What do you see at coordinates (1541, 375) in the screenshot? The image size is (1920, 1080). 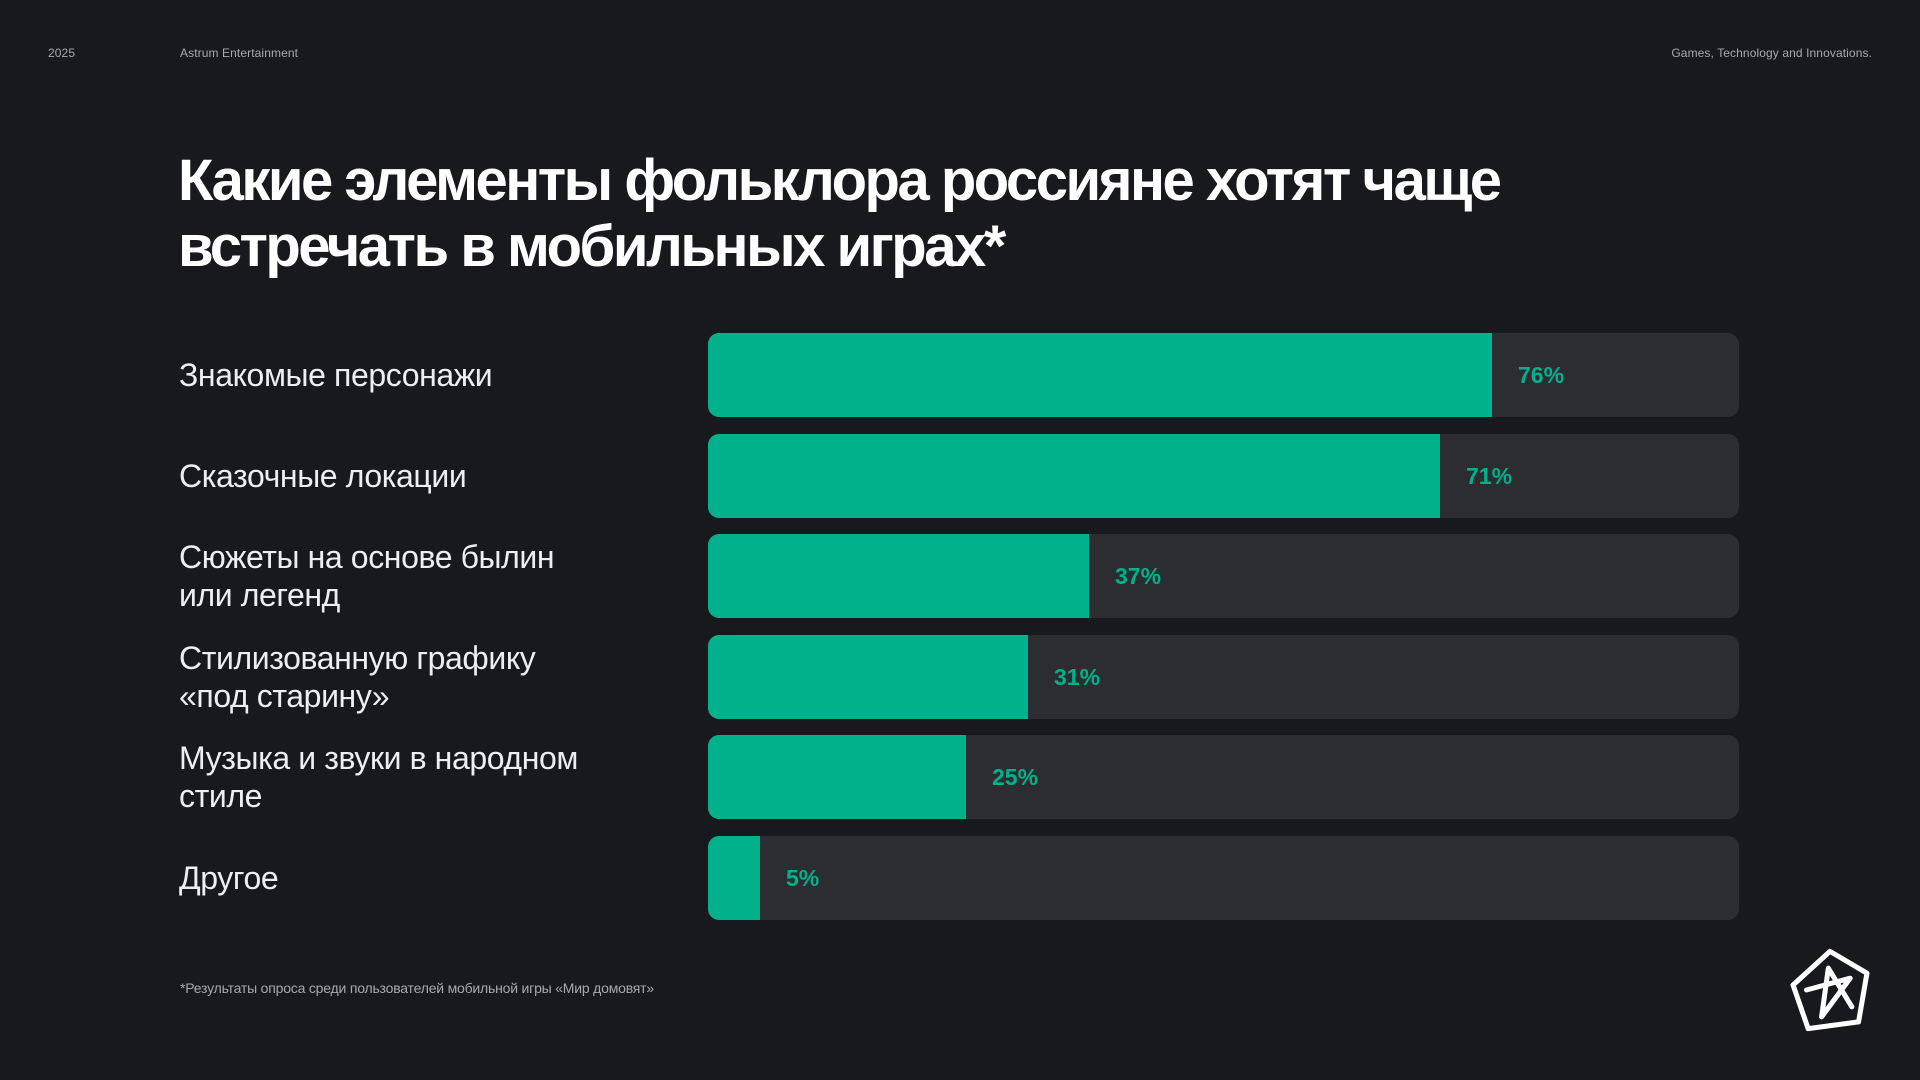 I see `bar-value-label: 76%` at bounding box center [1541, 375].